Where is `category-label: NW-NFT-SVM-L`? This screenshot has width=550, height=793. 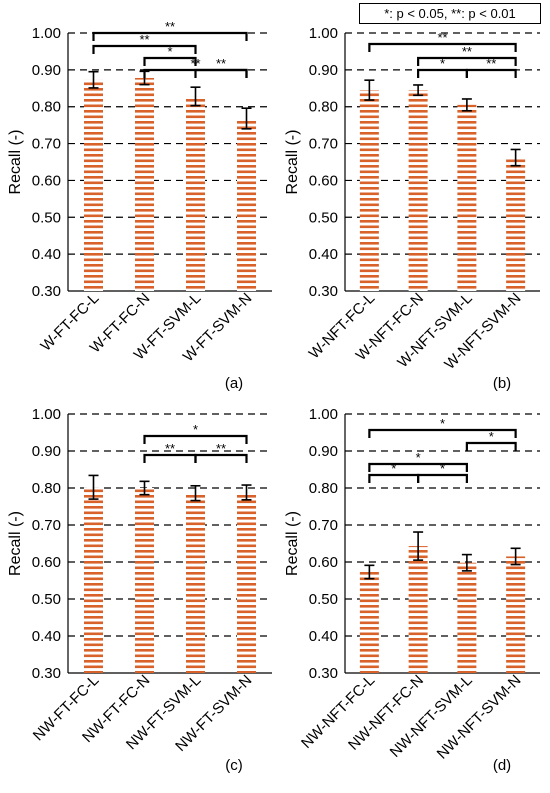
category-label: NW-NFT-SVM-L is located at coordinates (431, 716).